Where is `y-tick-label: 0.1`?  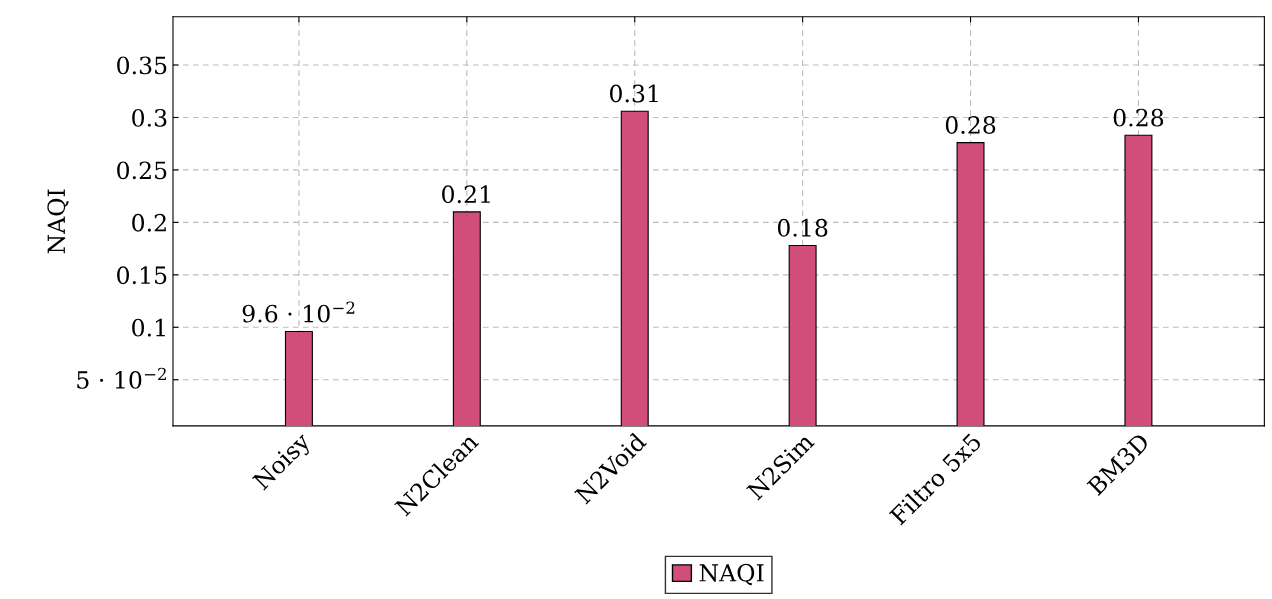 y-tick-label: 0.1 is located at coordinates (148, 327).